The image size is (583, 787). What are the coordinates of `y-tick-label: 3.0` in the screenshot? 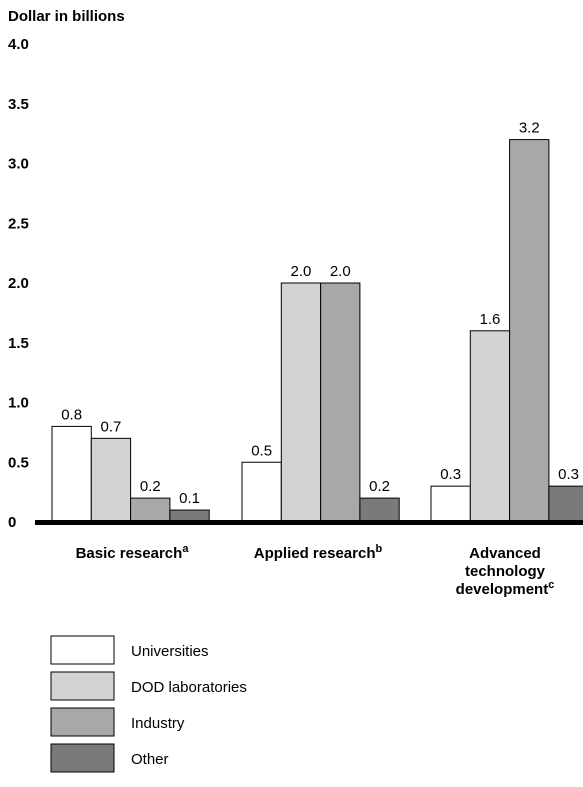 It's located at (18, 164).